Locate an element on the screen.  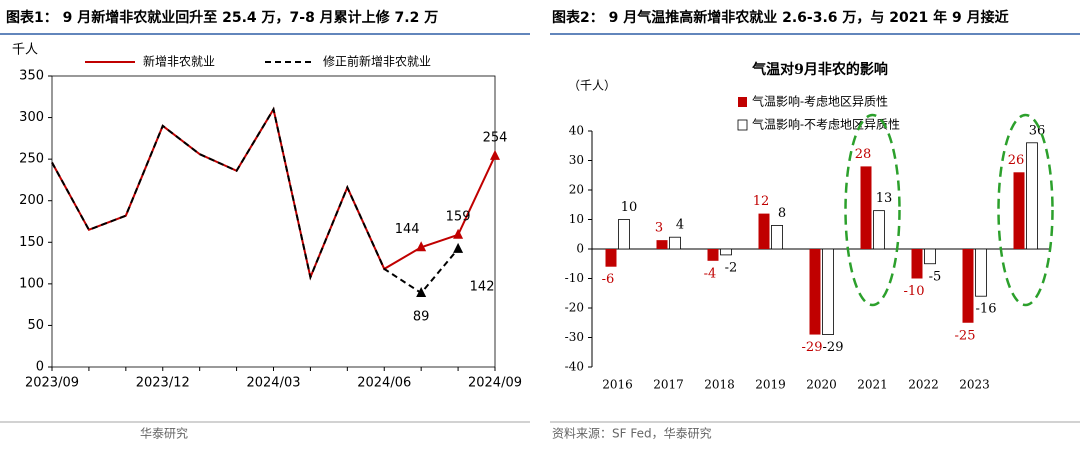
y-tick-label: 50 is located at coordinates (35, 325).